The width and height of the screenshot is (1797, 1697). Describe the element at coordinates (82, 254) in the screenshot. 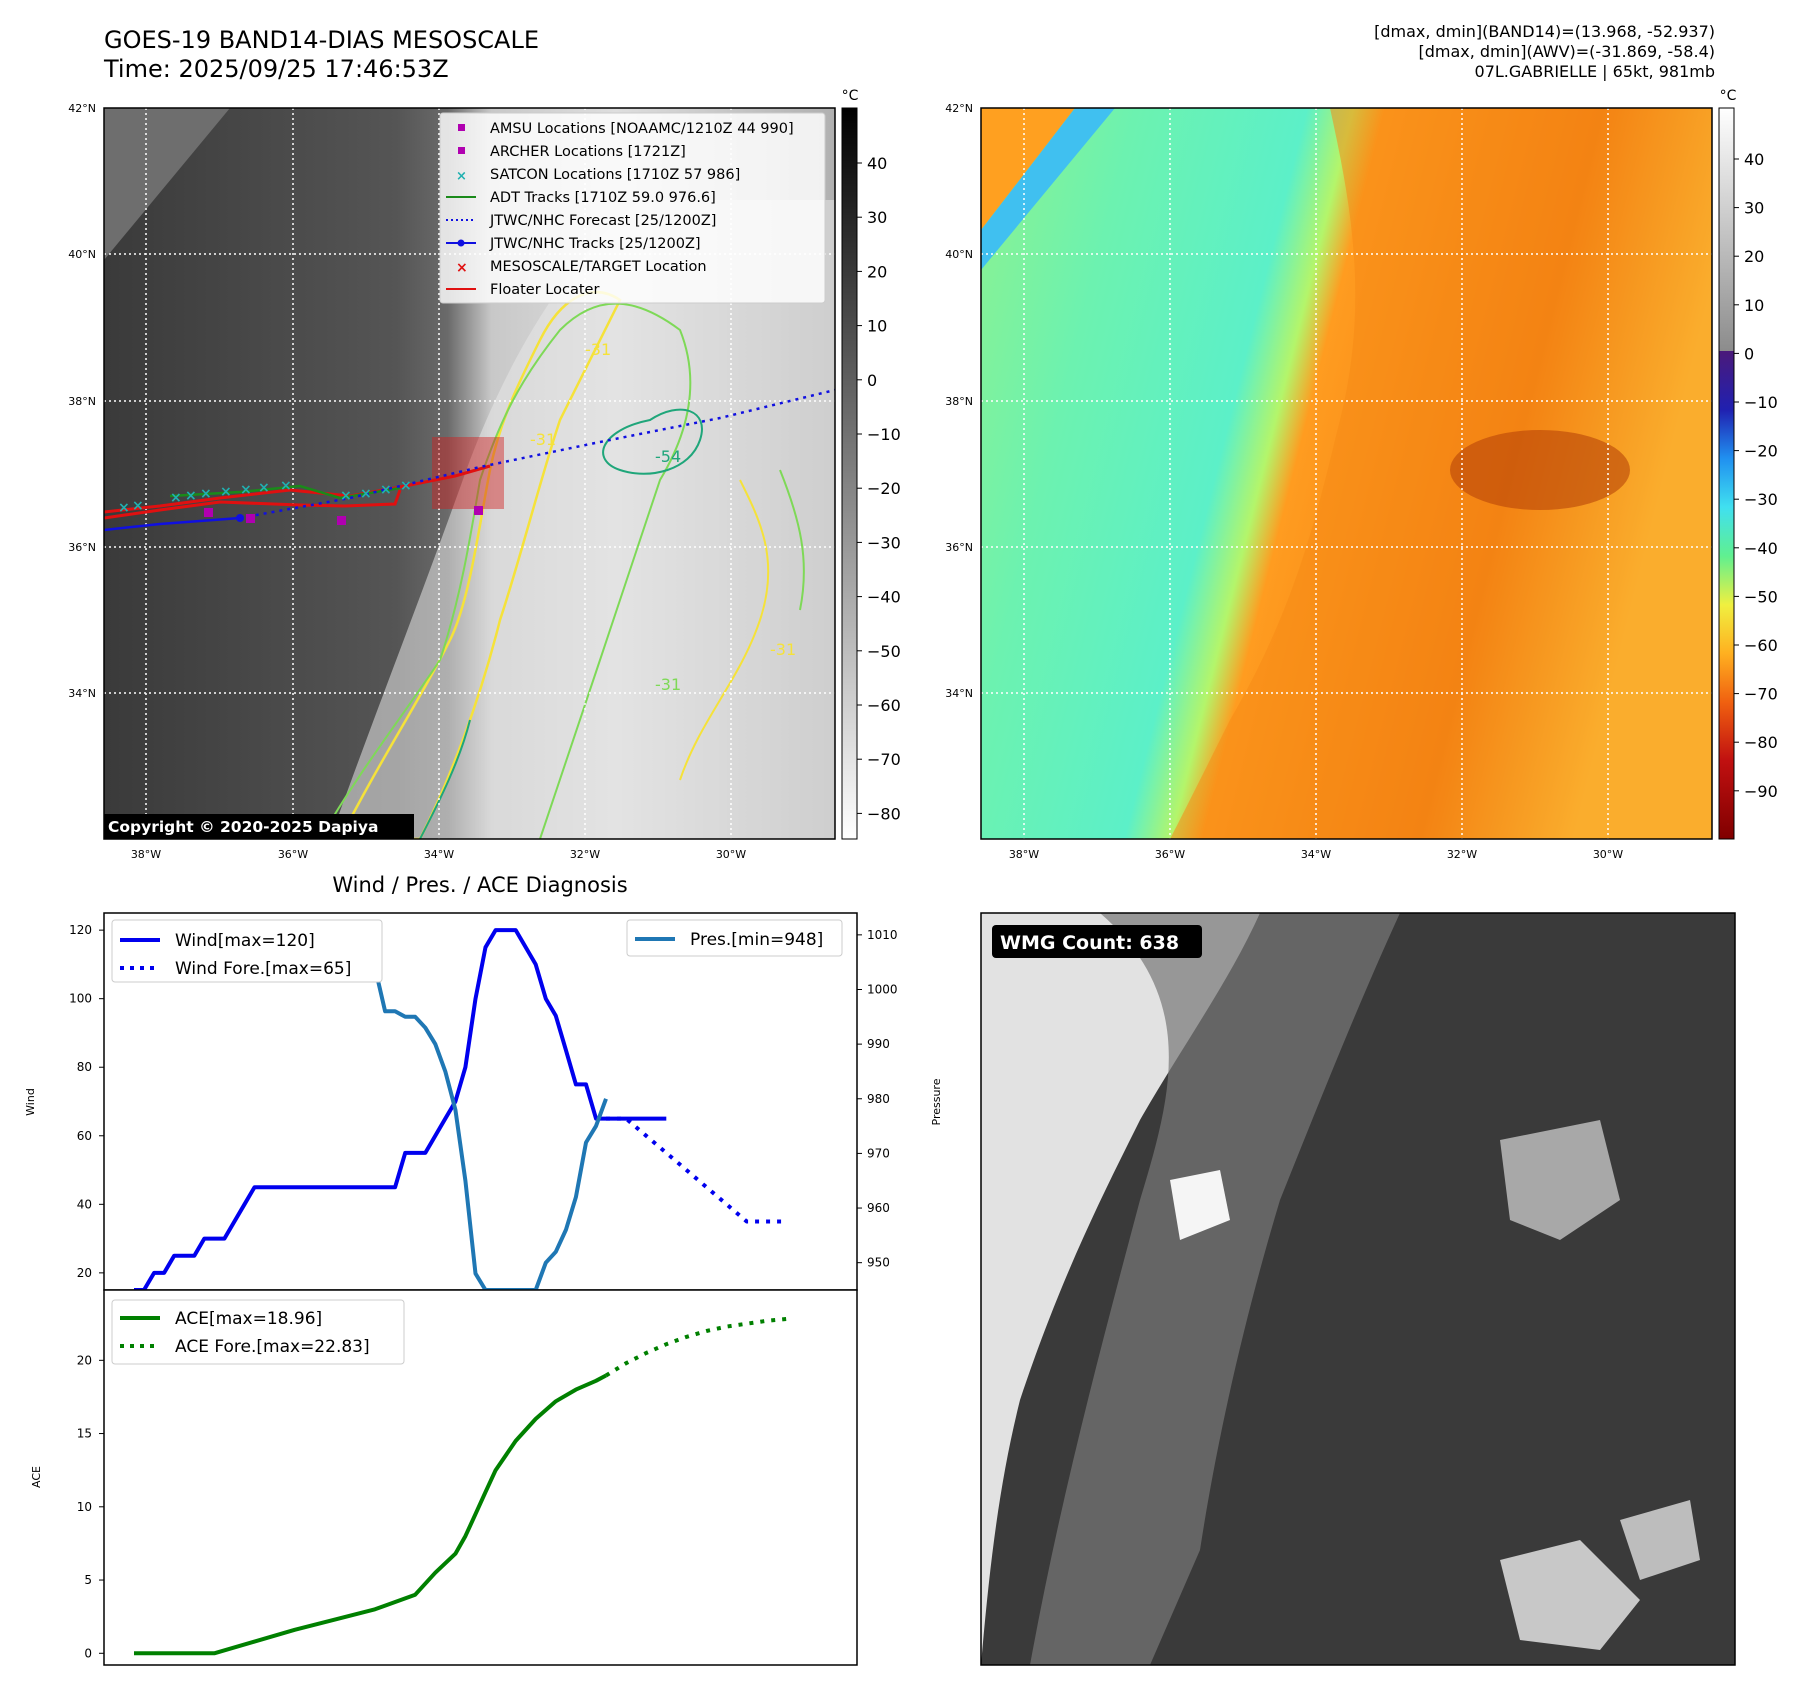

I see `svg-text: 40°N` at that location.